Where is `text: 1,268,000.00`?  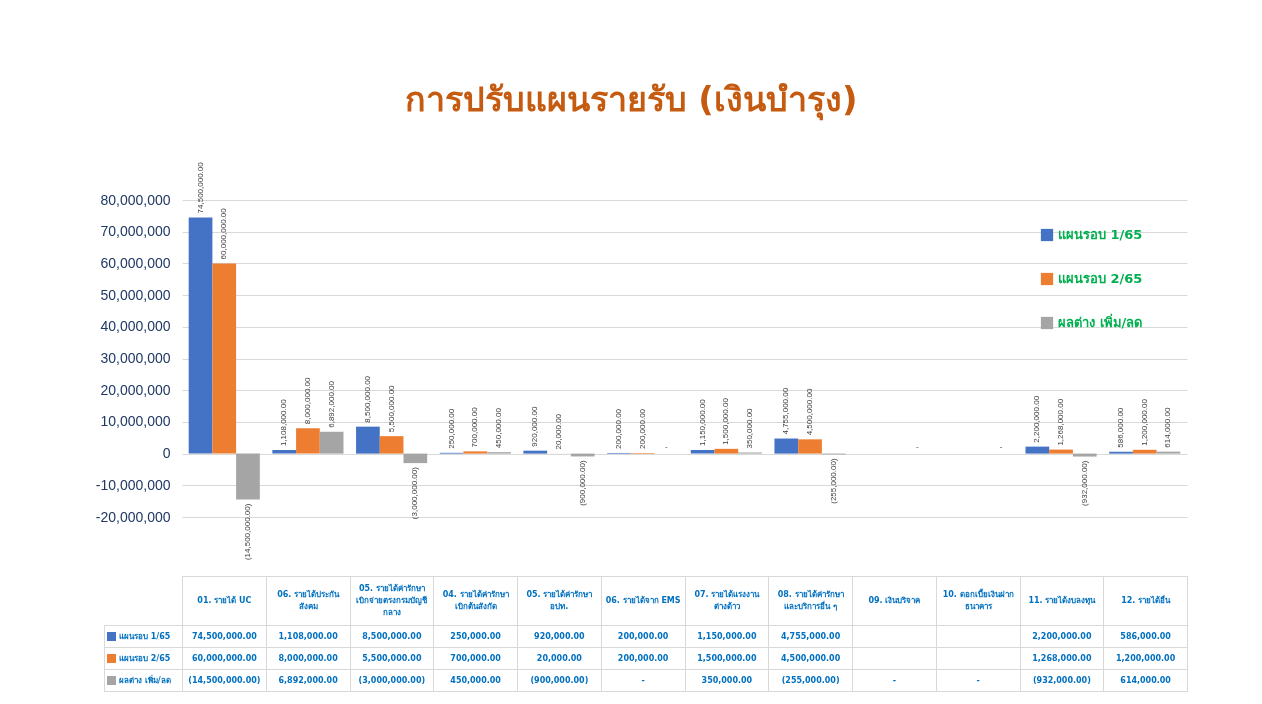 text: 1,268,000.00 is located at coordinates (1061, 422).